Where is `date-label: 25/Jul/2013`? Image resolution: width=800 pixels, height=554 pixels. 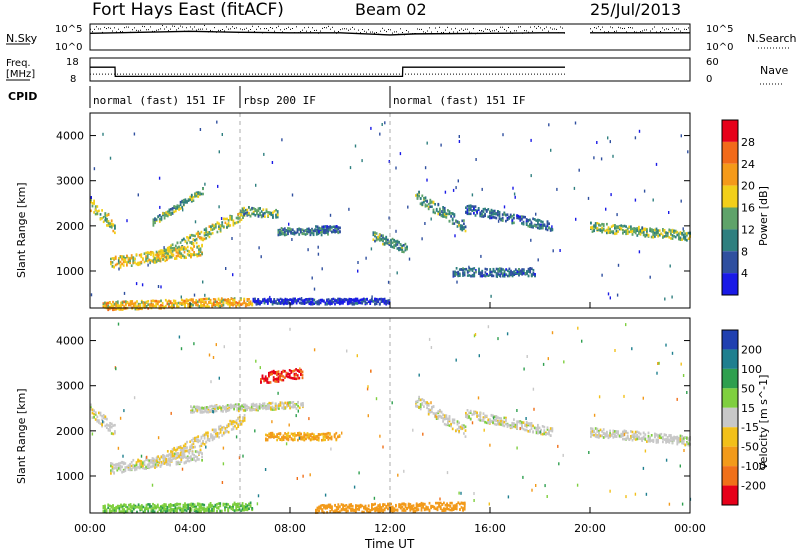 date-label: 25/Jul/2013 is located at coordinates (635, 9).